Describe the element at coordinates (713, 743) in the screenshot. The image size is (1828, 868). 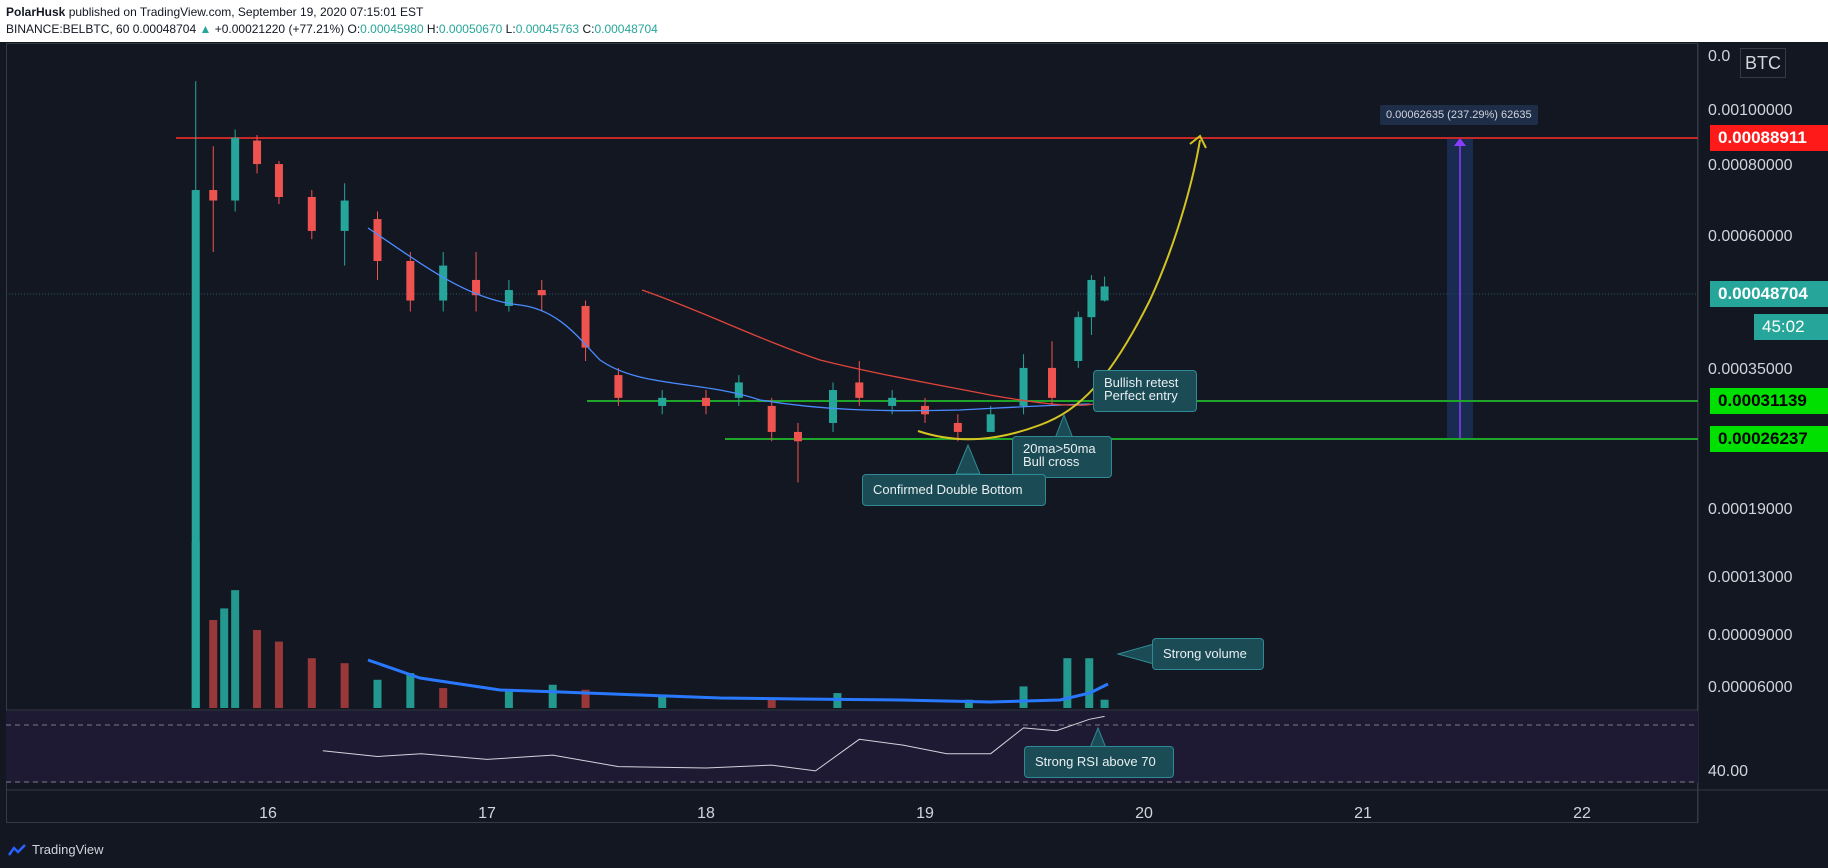
I see `rsi-line` at that location.